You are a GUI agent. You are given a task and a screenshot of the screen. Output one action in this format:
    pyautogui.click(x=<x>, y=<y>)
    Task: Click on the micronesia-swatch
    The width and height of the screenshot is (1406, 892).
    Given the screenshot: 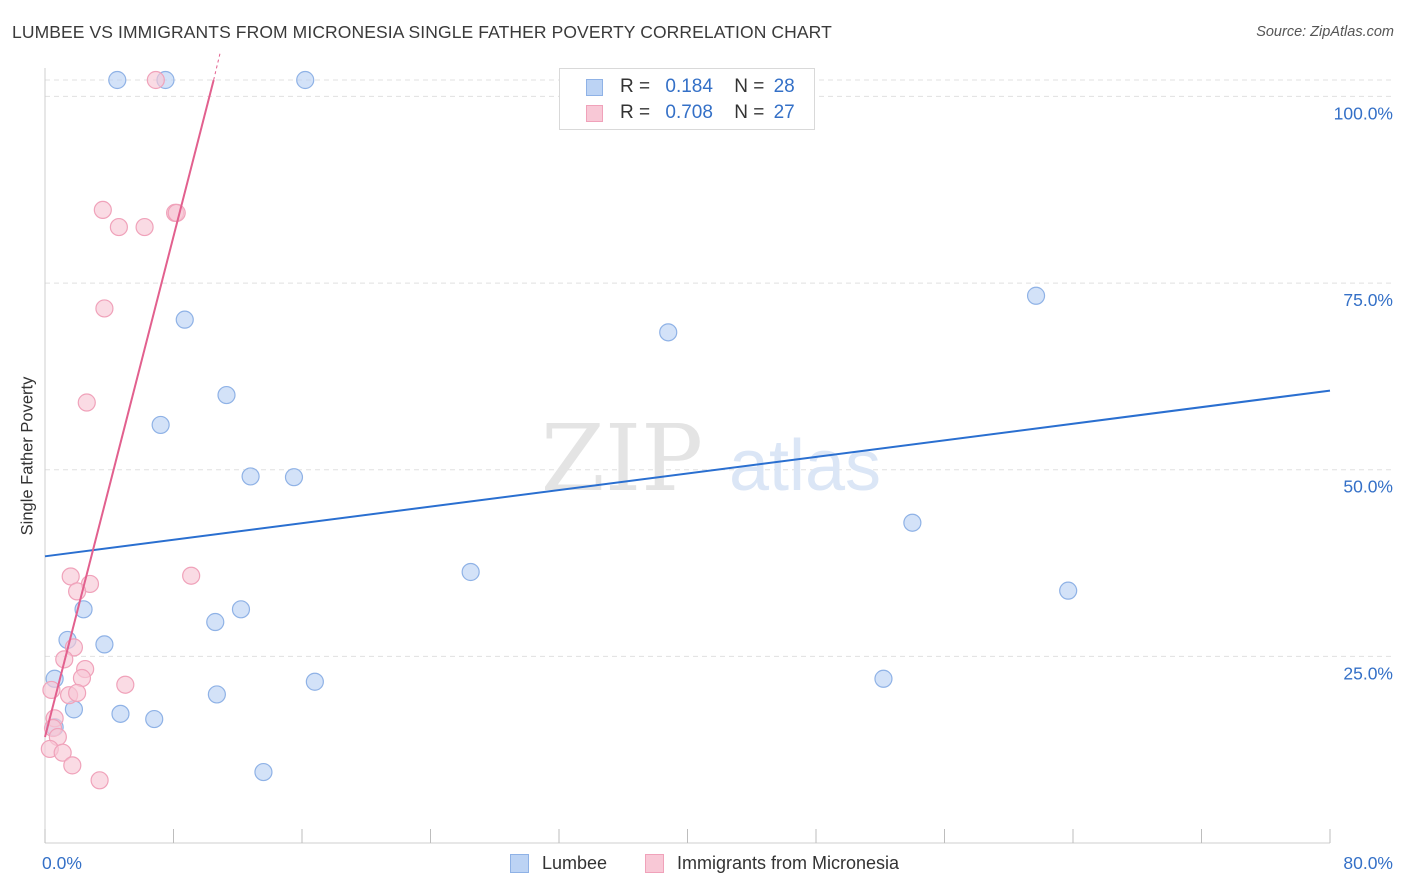 What is the action you would take?
    pyautogui.click(x=594, y=113)
    